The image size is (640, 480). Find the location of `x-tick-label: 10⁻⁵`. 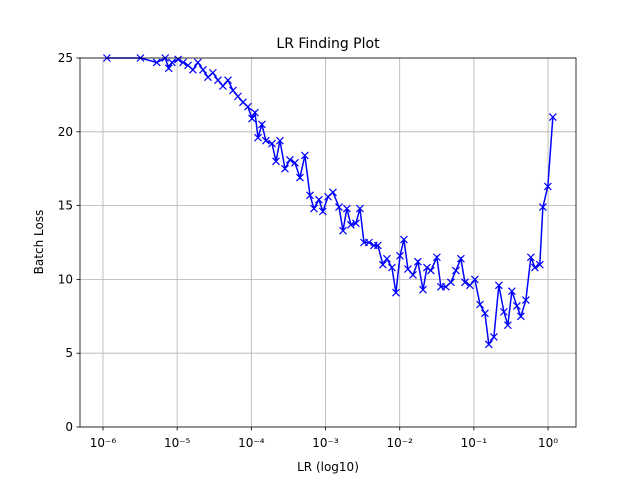

x-tick-label: 10⁻⁵ is located at coordinates (177, 443).